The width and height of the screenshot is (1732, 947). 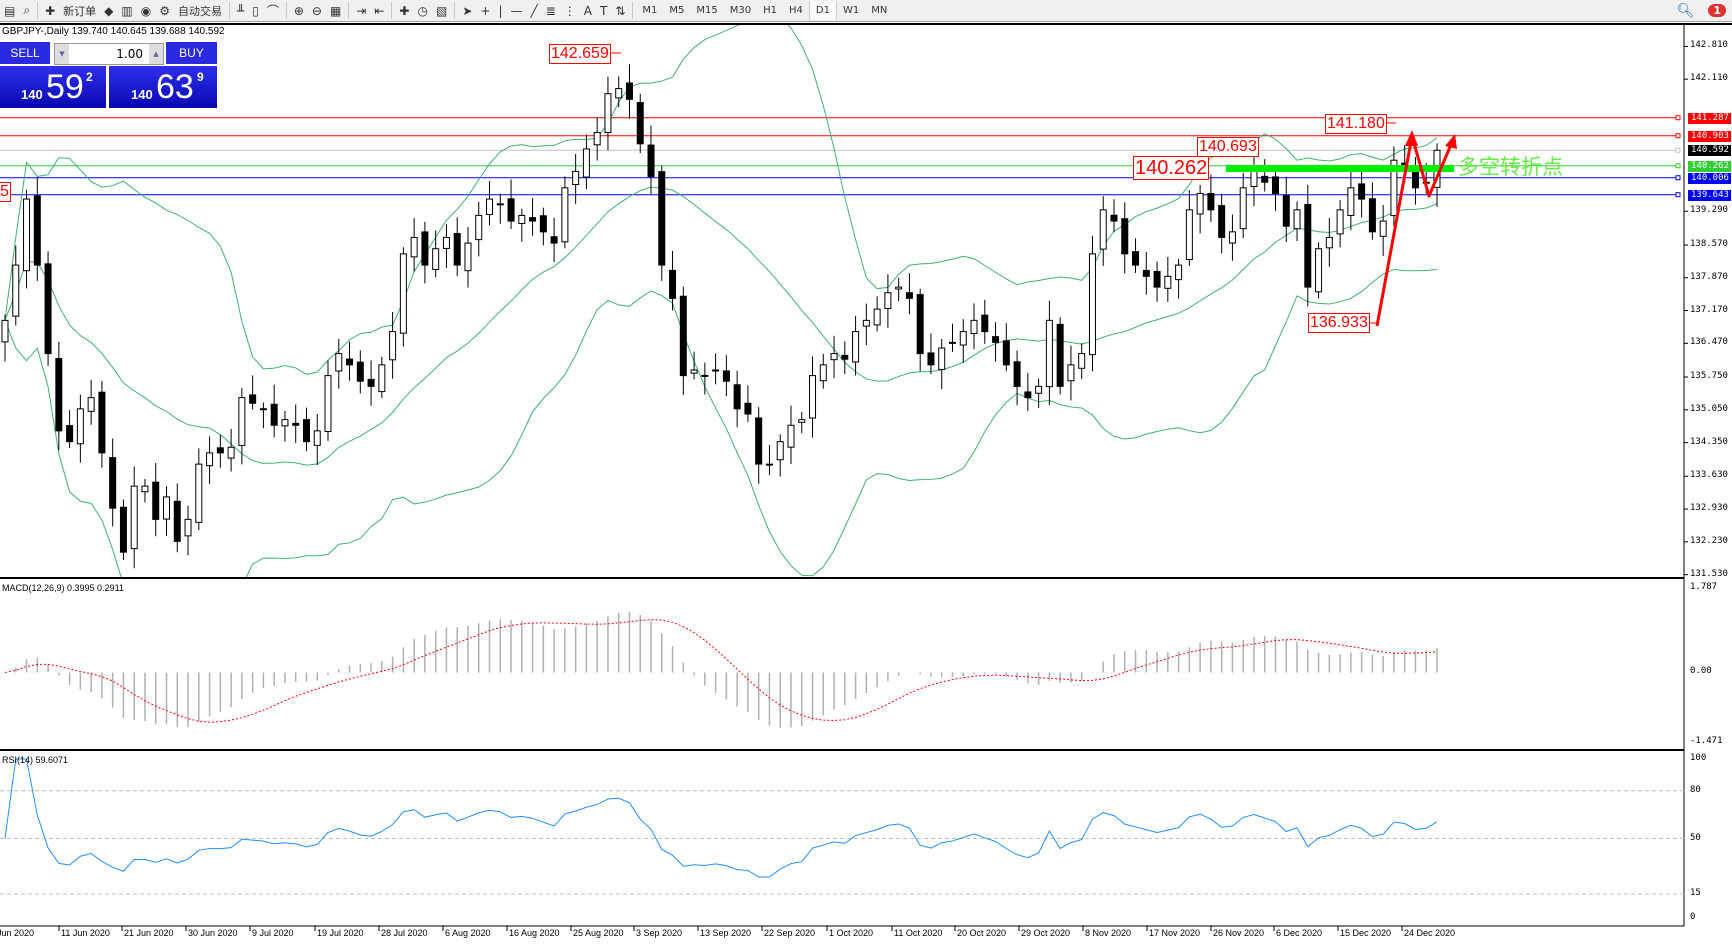 What do you see at coordinates (1709, 342) in the screenshot?
I see `price-axis-label: 136.470` at bounding box center [1709, 342].